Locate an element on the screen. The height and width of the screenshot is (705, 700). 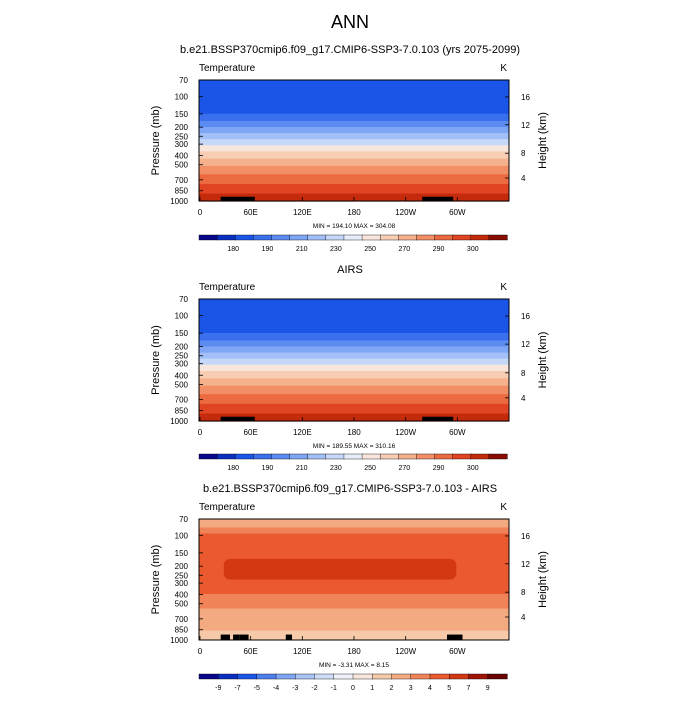
x-tick-label: 120W is located at coordinates (405, 212).